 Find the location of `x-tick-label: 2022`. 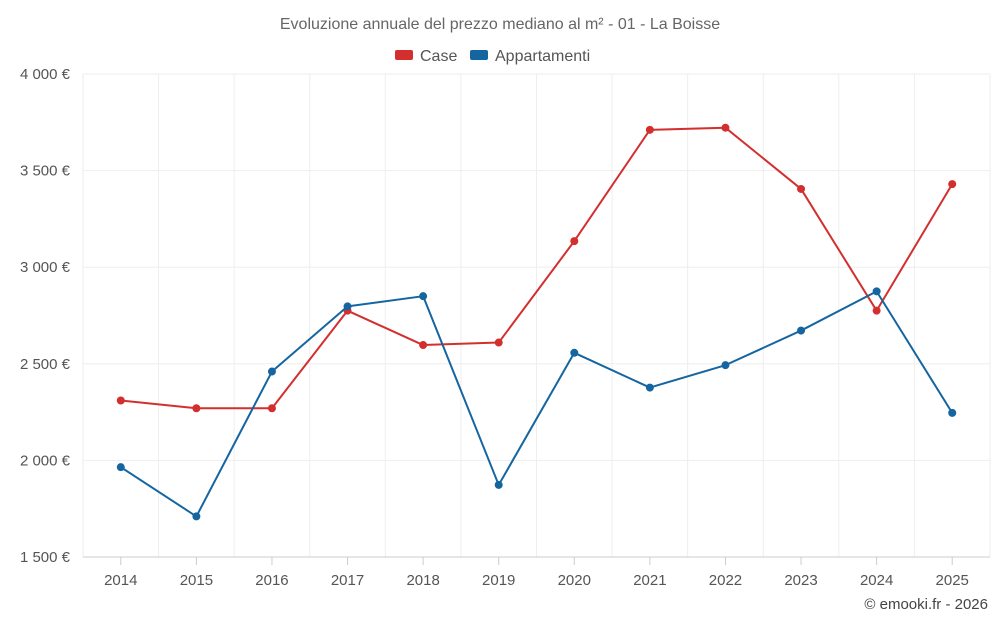

x-tick-label: 2022 is located at coordinates (725, 580).